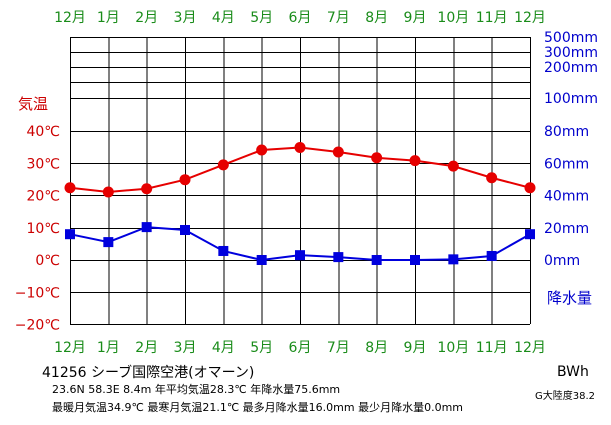  What do you see at coordinates (43, 229) in the screenshot?
I see `temperature-tick-label: 10℃` at bounding box center [43, 229].